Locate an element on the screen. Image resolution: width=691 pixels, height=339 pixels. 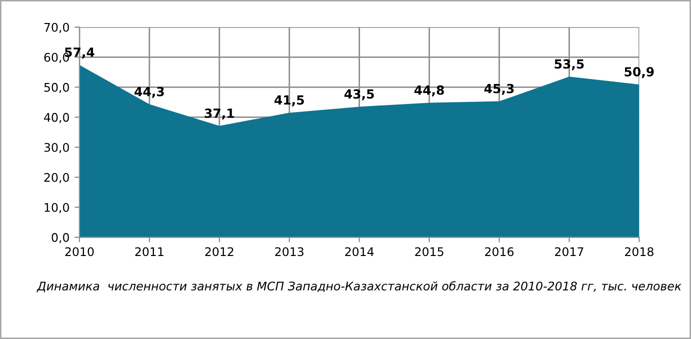
x-tick-label: 2016 is located at coordinates (499, 251).